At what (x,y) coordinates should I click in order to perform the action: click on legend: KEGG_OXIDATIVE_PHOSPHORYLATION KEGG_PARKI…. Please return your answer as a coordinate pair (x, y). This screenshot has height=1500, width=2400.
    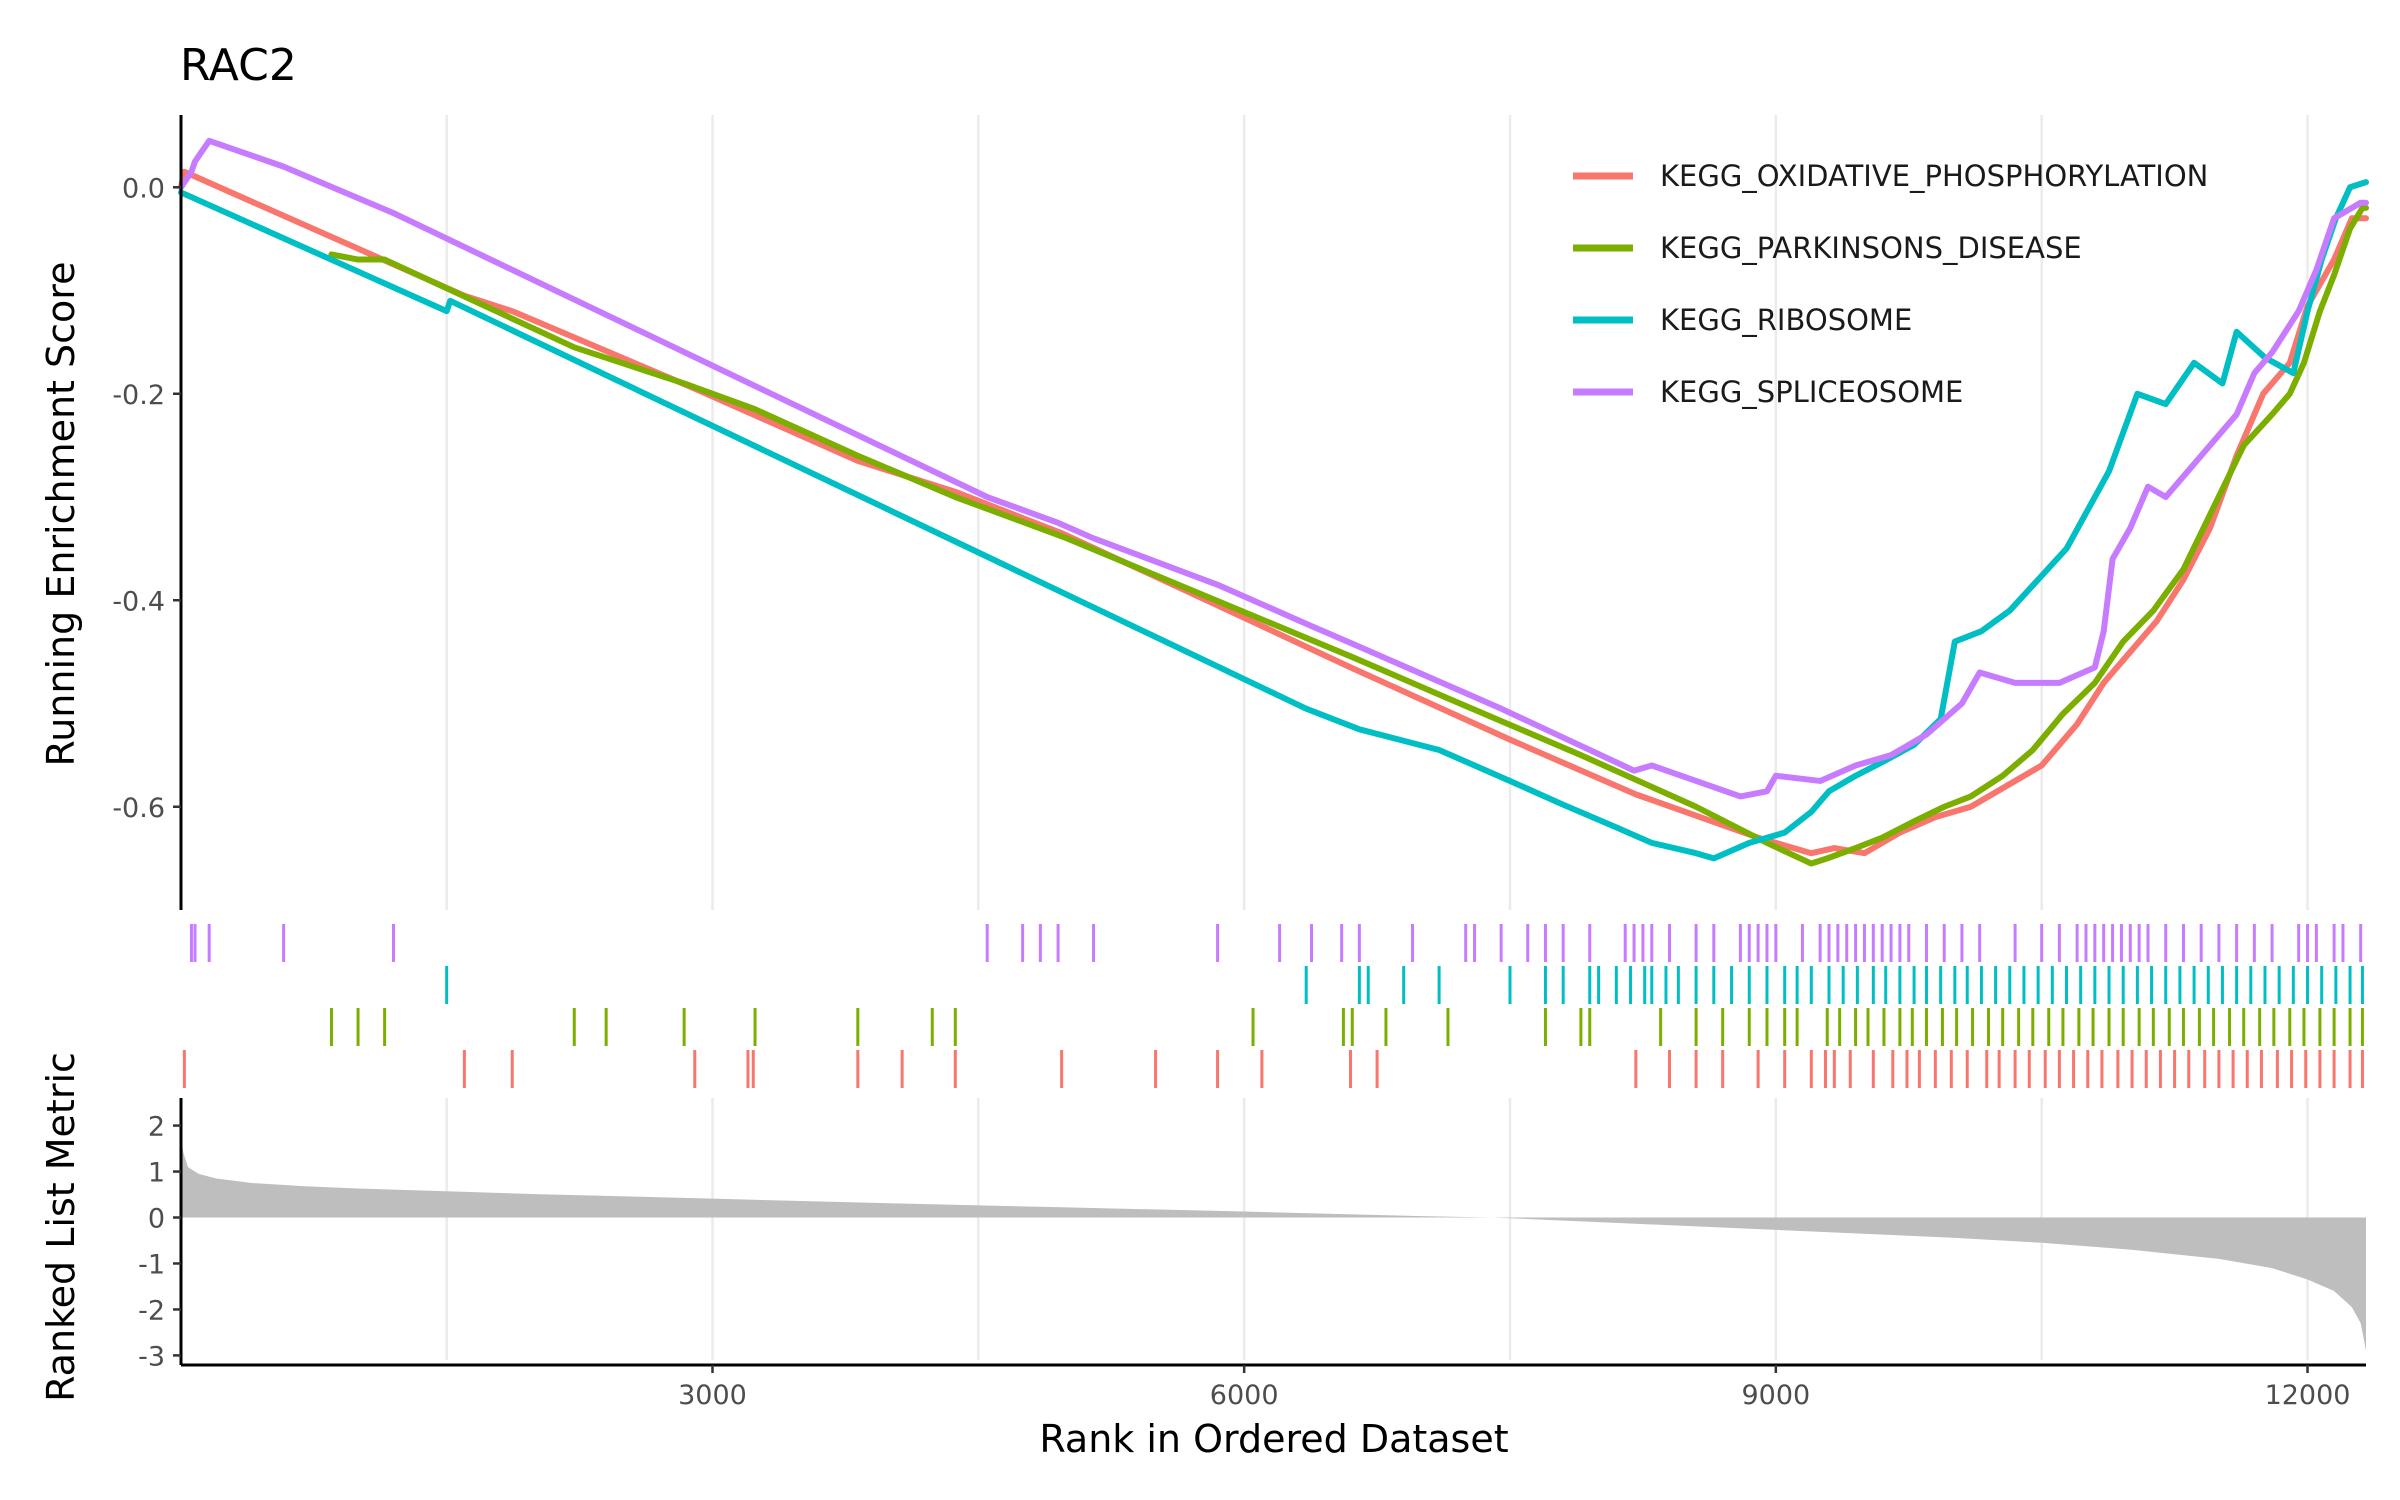
    Looking at the image, I should click on (1890, 284).